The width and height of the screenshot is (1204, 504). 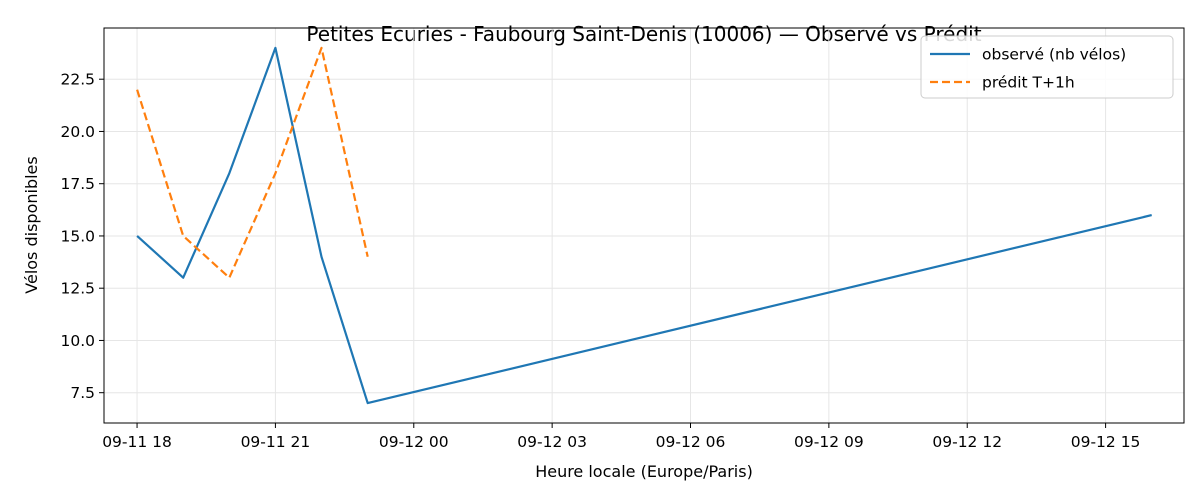 I want to click on x-tick-label: 09-12 15, so click(x=1106, y=442).